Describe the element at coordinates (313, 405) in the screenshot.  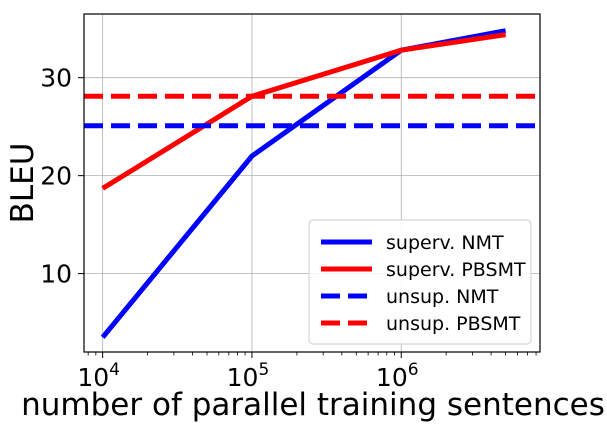
I see `x-axis-label: number of parallel training sentences` at that location.